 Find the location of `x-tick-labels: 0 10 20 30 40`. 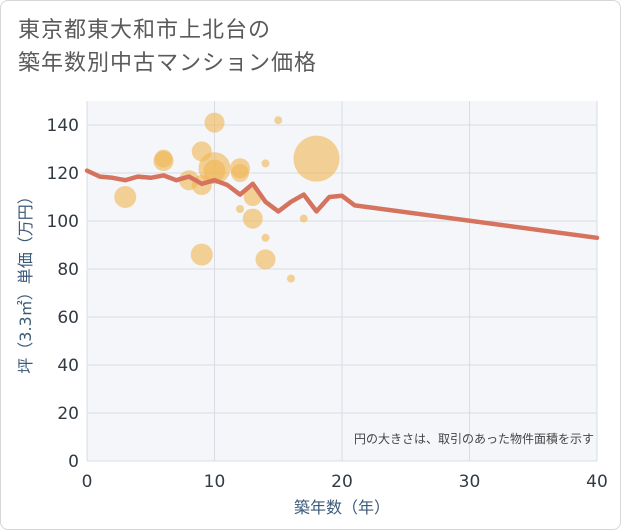

x-tick-labels: 0 10 20 30 40 is located at coordinates (345, 482).